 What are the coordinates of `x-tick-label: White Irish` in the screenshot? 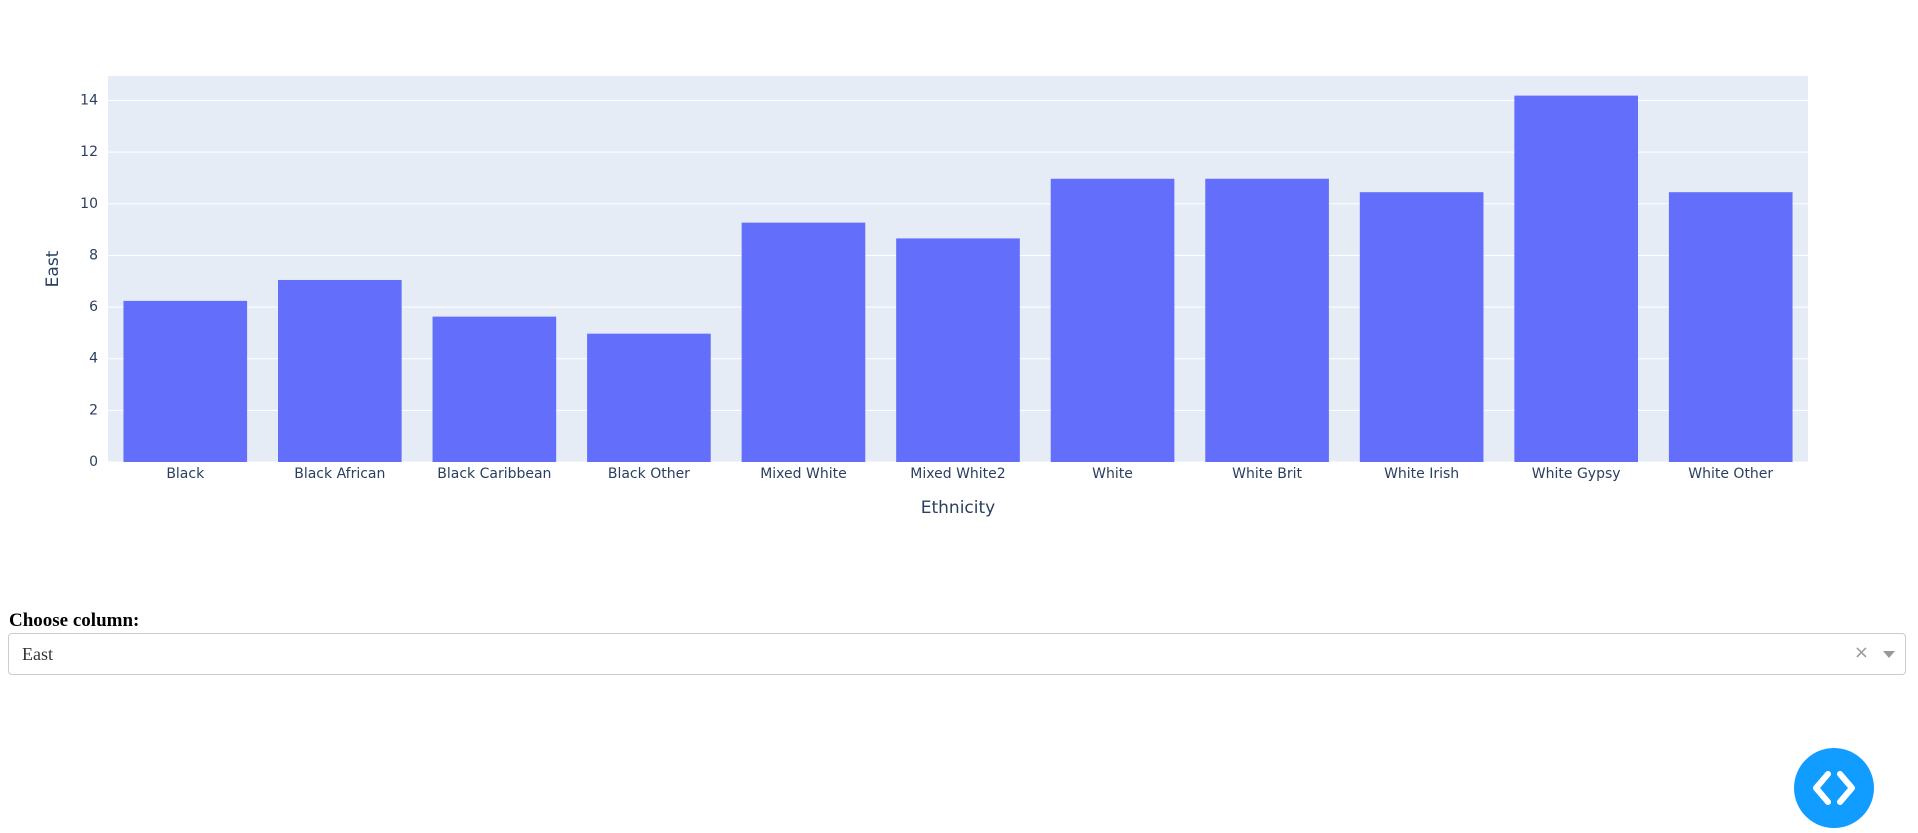 It's located at (1421, 474).